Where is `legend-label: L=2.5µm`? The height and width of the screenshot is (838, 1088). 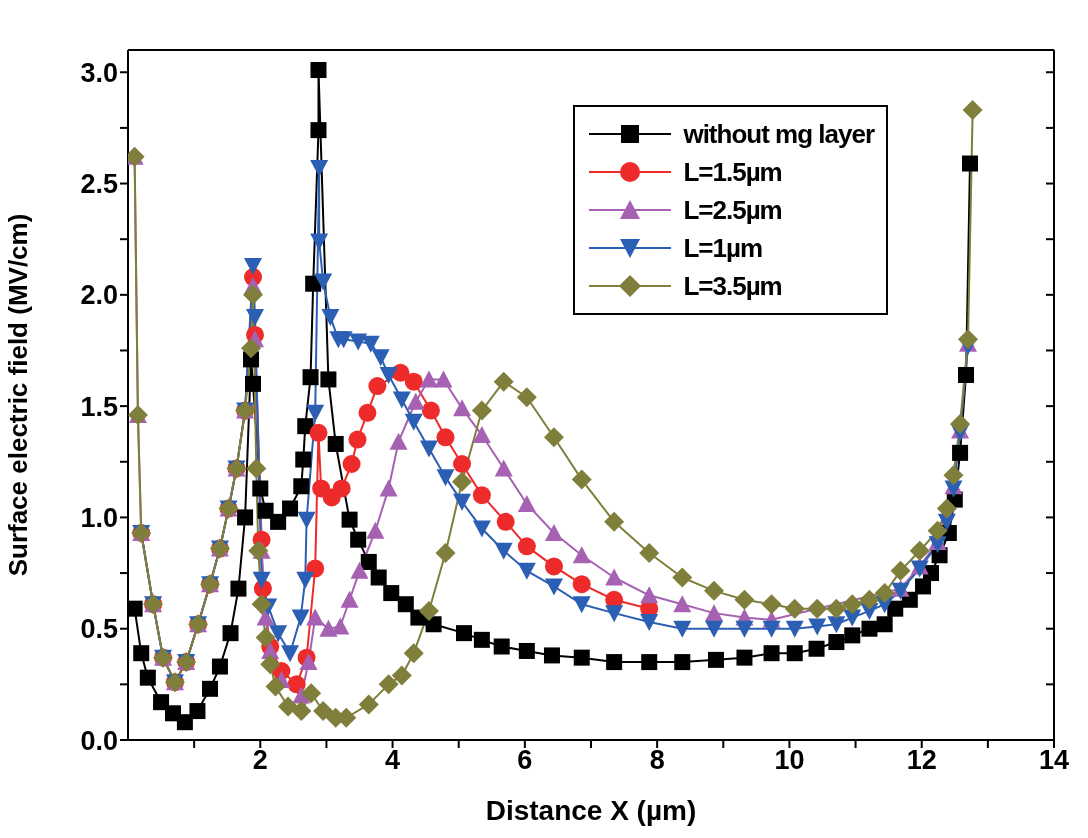 legend-label: L=2.5µm is located at coordinates (732, 210).